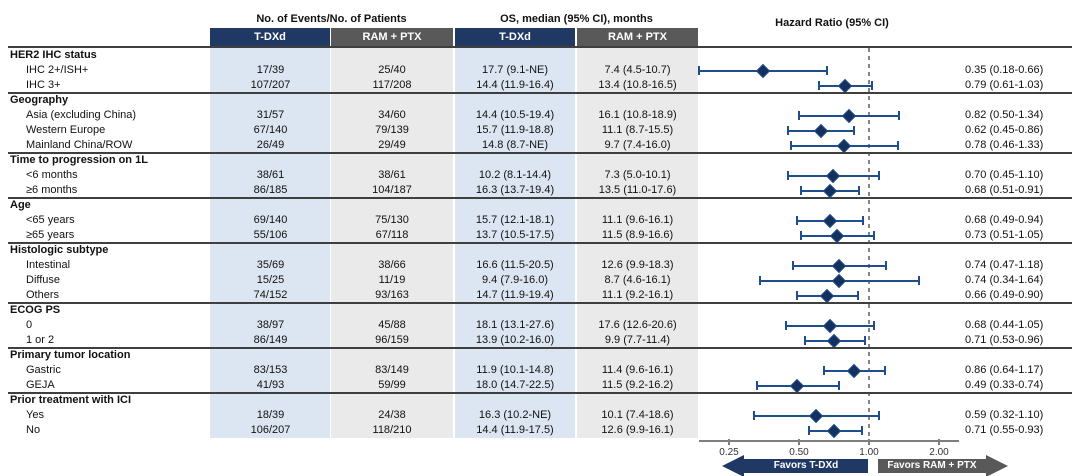 The height and width of the screenshot is (476, 1080). What do you see at coordinates (515, 175) in the screenshot?
I see `cell-os-tdxd: 10.2 (8.1-14.4)` at bounding box center [515, 175].